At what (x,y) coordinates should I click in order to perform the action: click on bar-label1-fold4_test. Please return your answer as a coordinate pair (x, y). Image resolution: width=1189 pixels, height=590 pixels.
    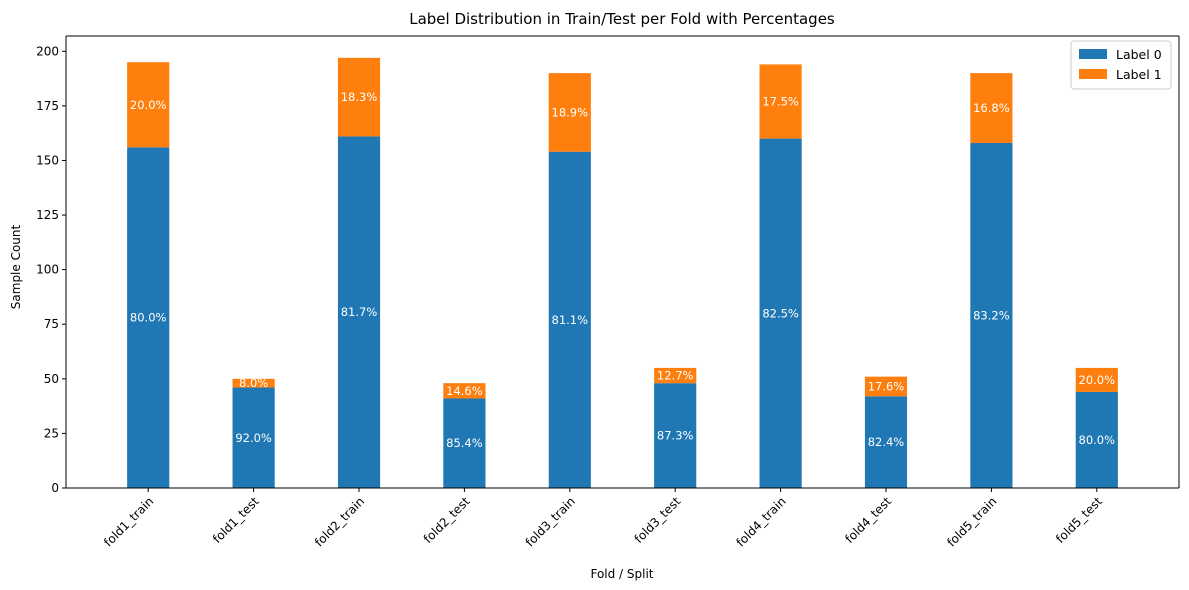
    Looking at the image, I should click on (886, 386).